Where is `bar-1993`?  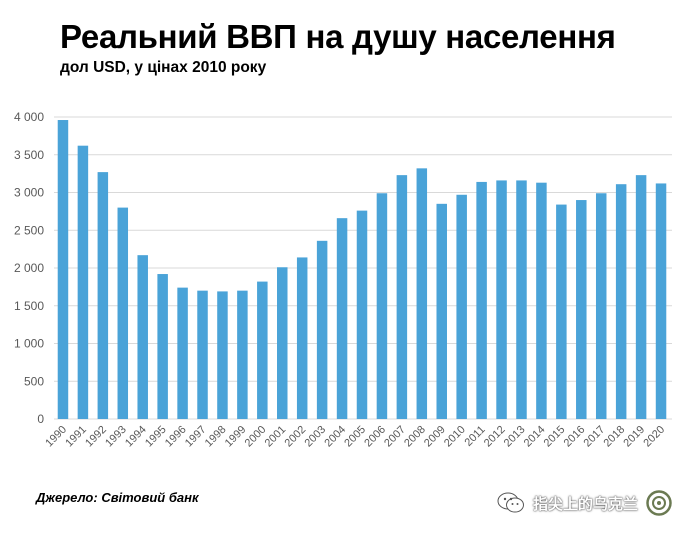 bar-1993 is located at coordinates (123, 313).